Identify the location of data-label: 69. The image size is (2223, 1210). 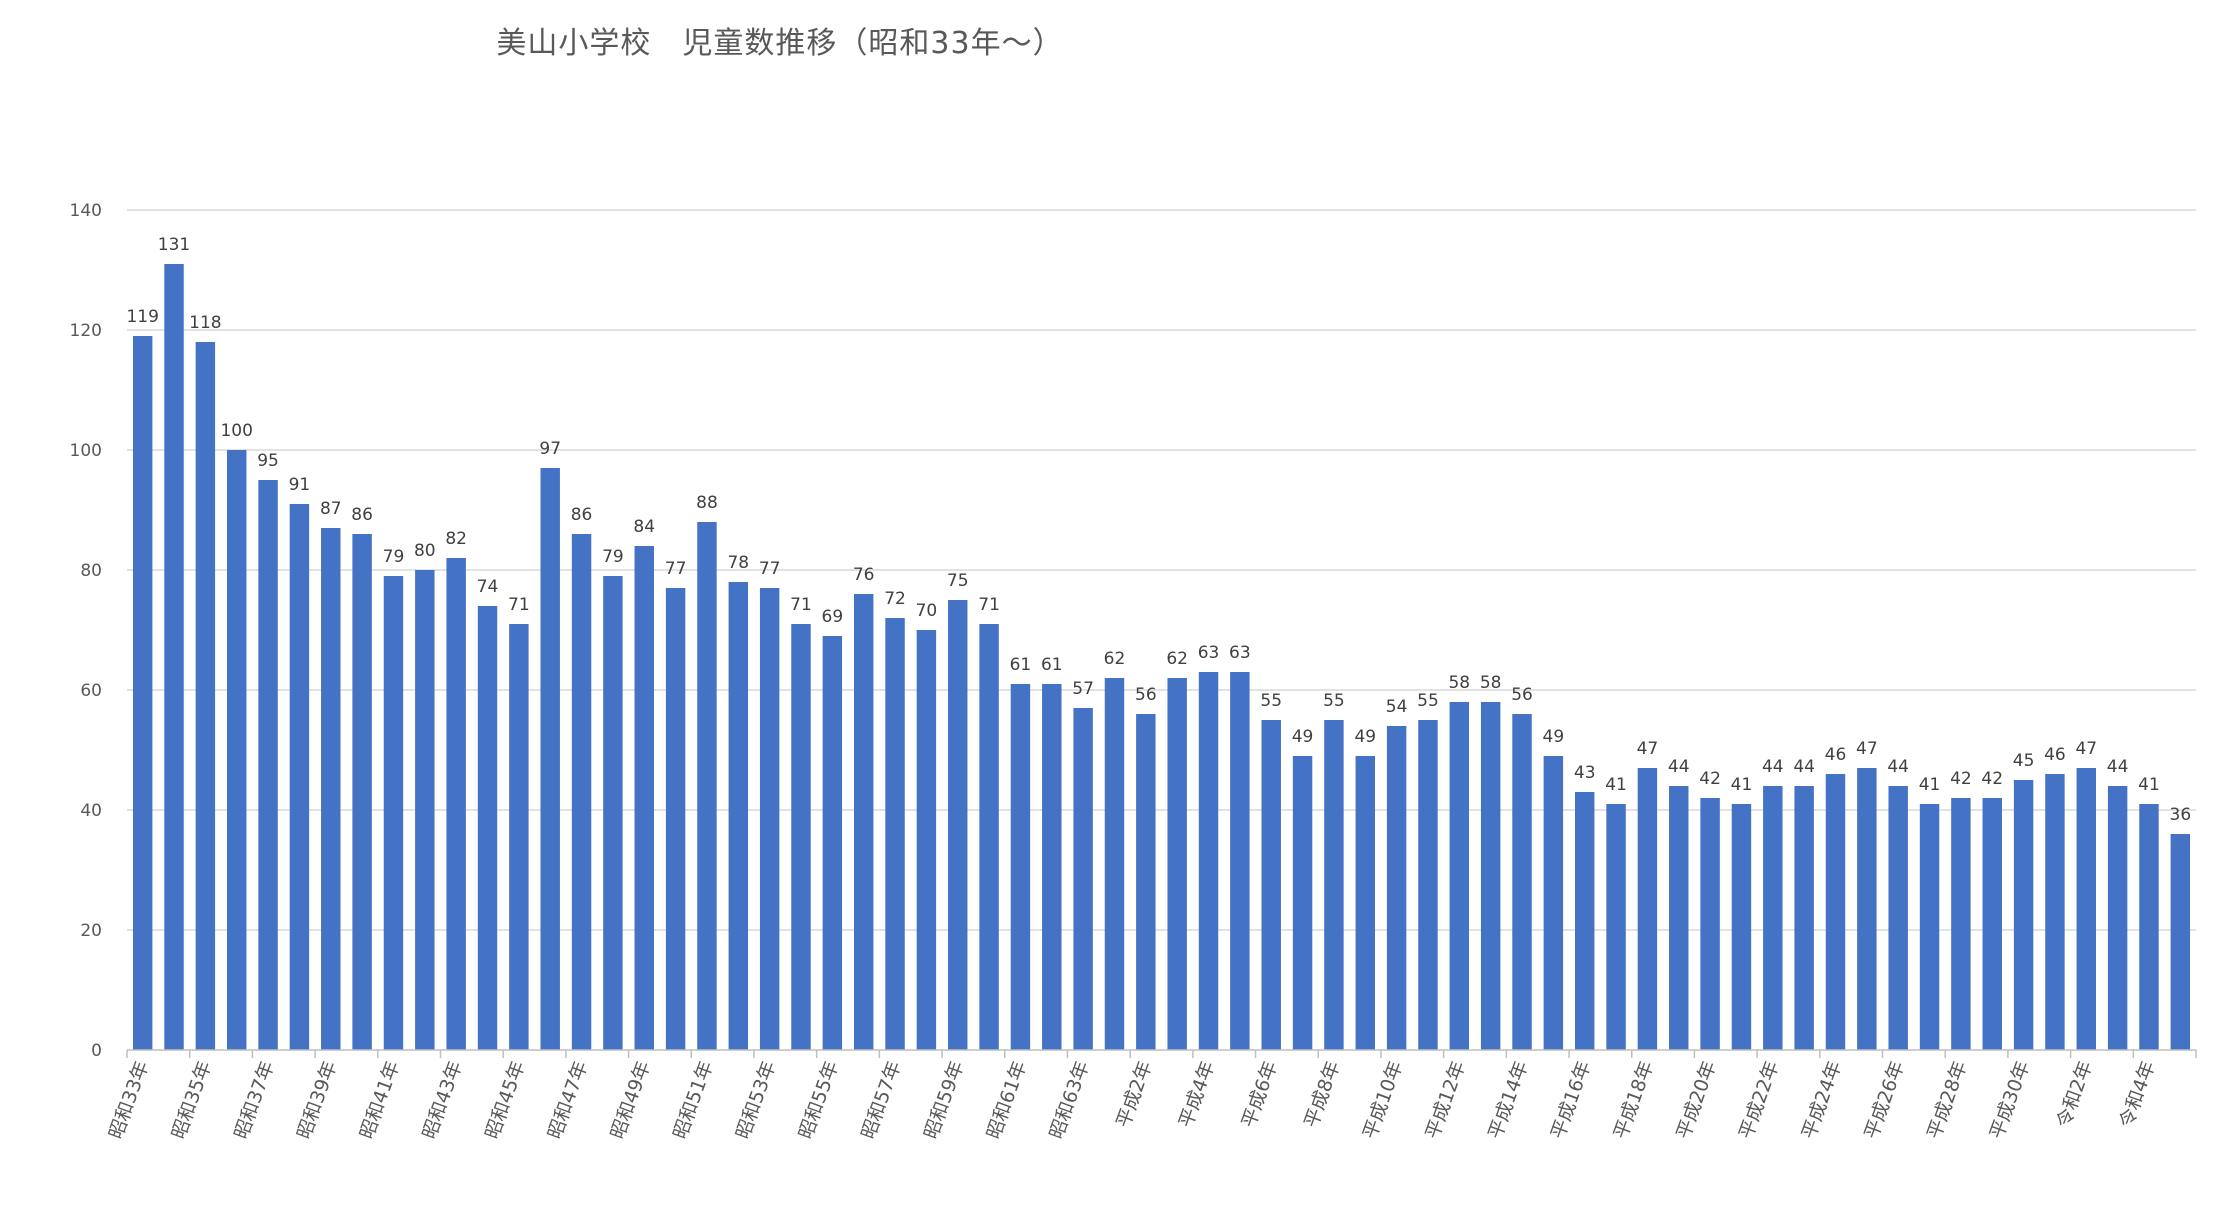
(833, 617).